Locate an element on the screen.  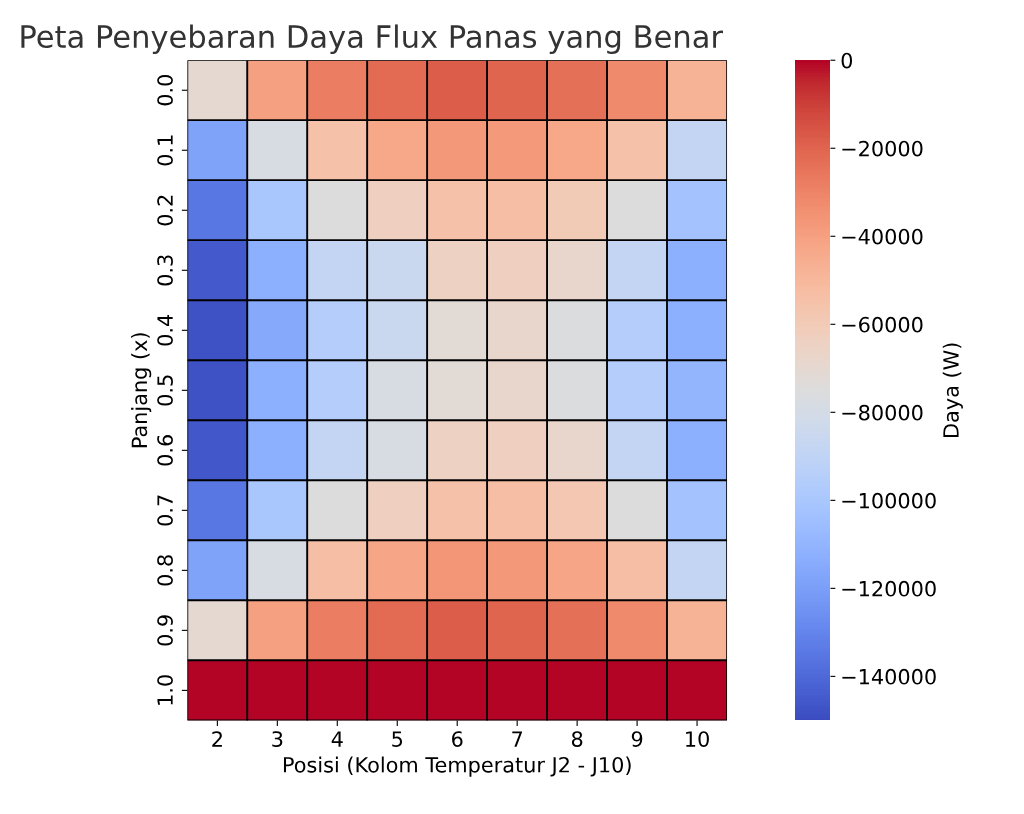
color-bar-label: −120000 is located at coordinates (889, 588).